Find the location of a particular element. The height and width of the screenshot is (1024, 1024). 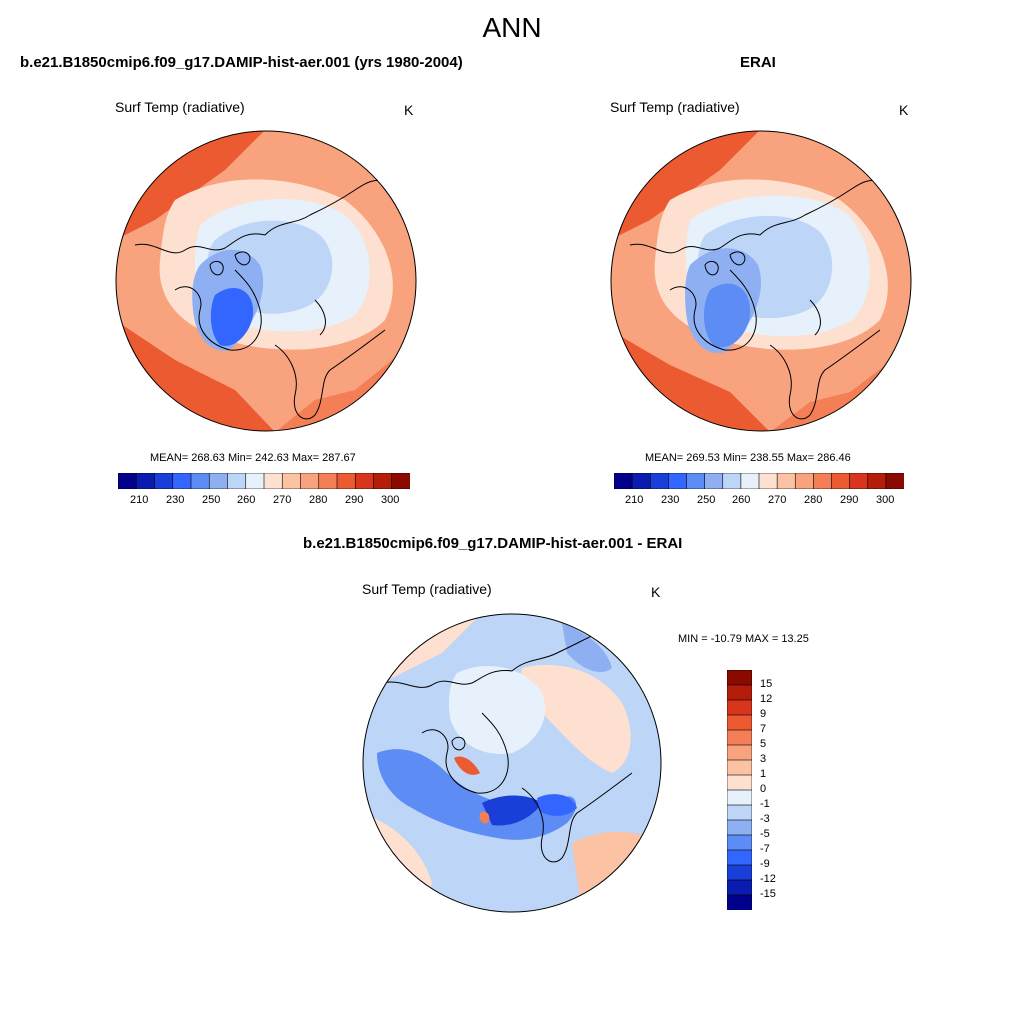

panel-3-coastlines is located at coordinates (507, 746).